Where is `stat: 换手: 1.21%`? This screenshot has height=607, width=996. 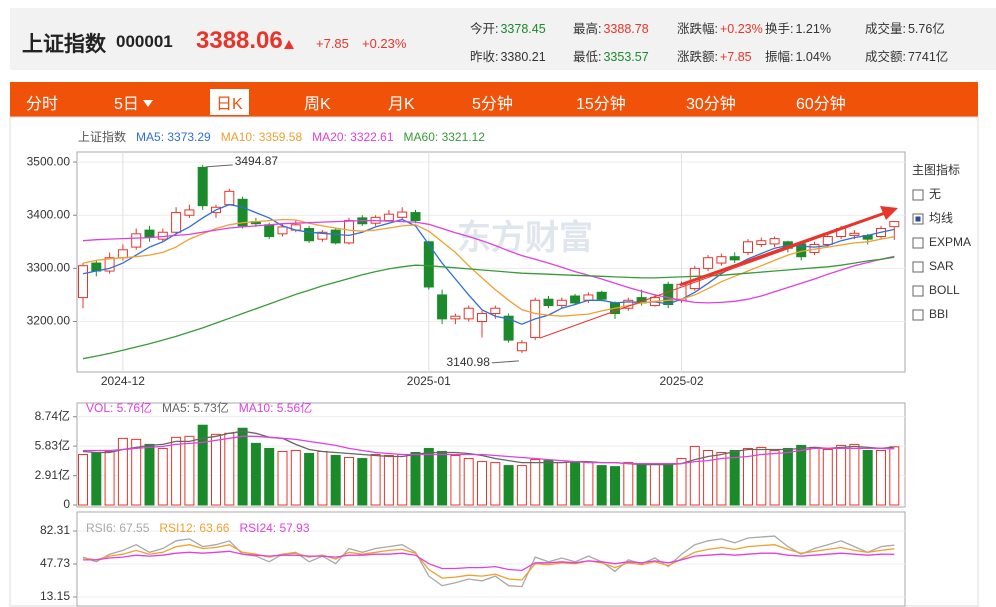 stat: 换手: 1.21% is located at coordinates (798, 27).